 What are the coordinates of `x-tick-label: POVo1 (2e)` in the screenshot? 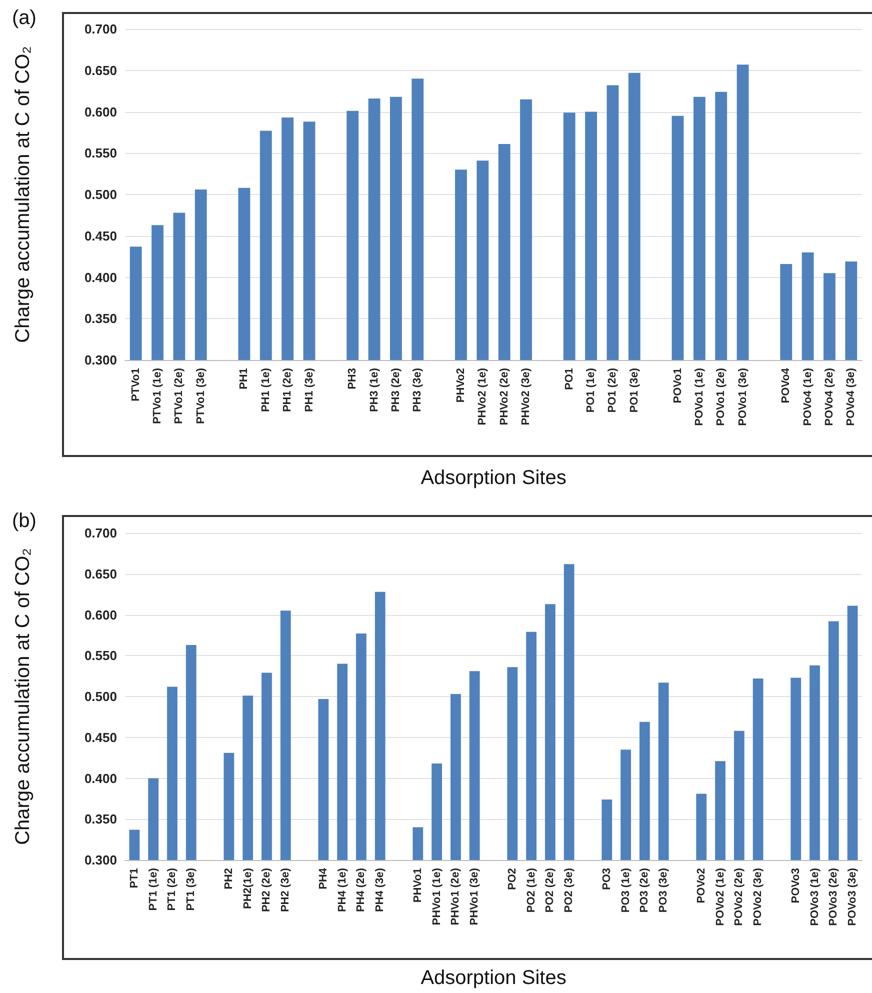 It's located at (721, 397).